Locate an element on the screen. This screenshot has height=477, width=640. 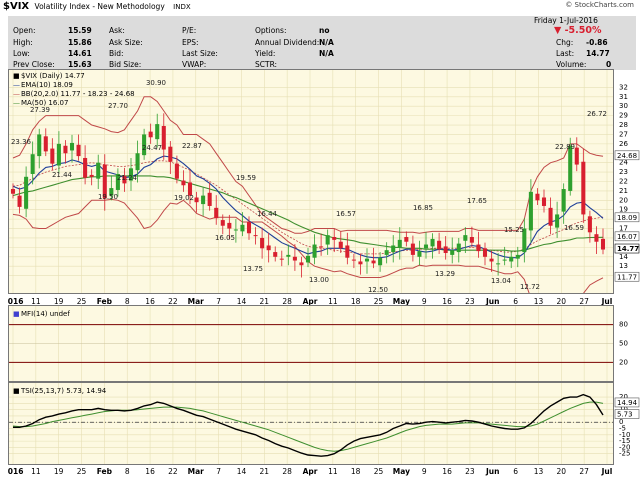
price-axis-label: 22 is located at coordinates (623, 182).